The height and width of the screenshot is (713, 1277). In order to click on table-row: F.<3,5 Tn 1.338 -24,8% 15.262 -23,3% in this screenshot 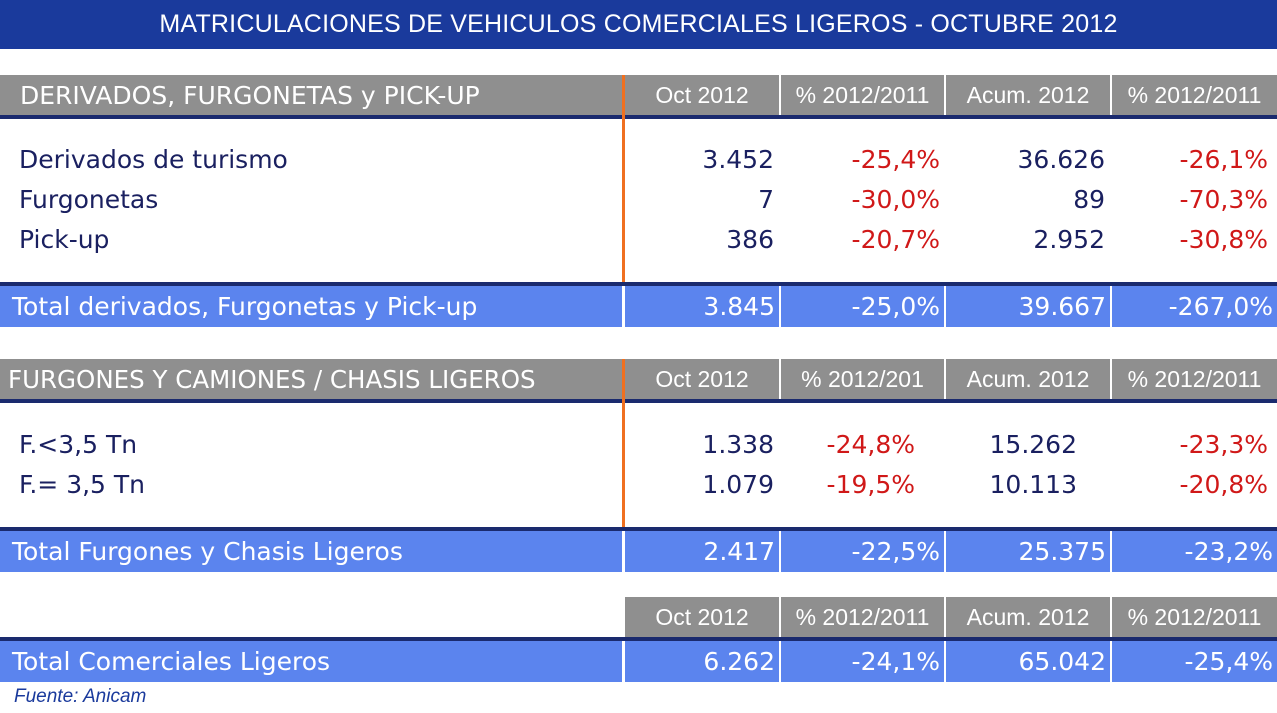, I will do `click(638, 445)`.